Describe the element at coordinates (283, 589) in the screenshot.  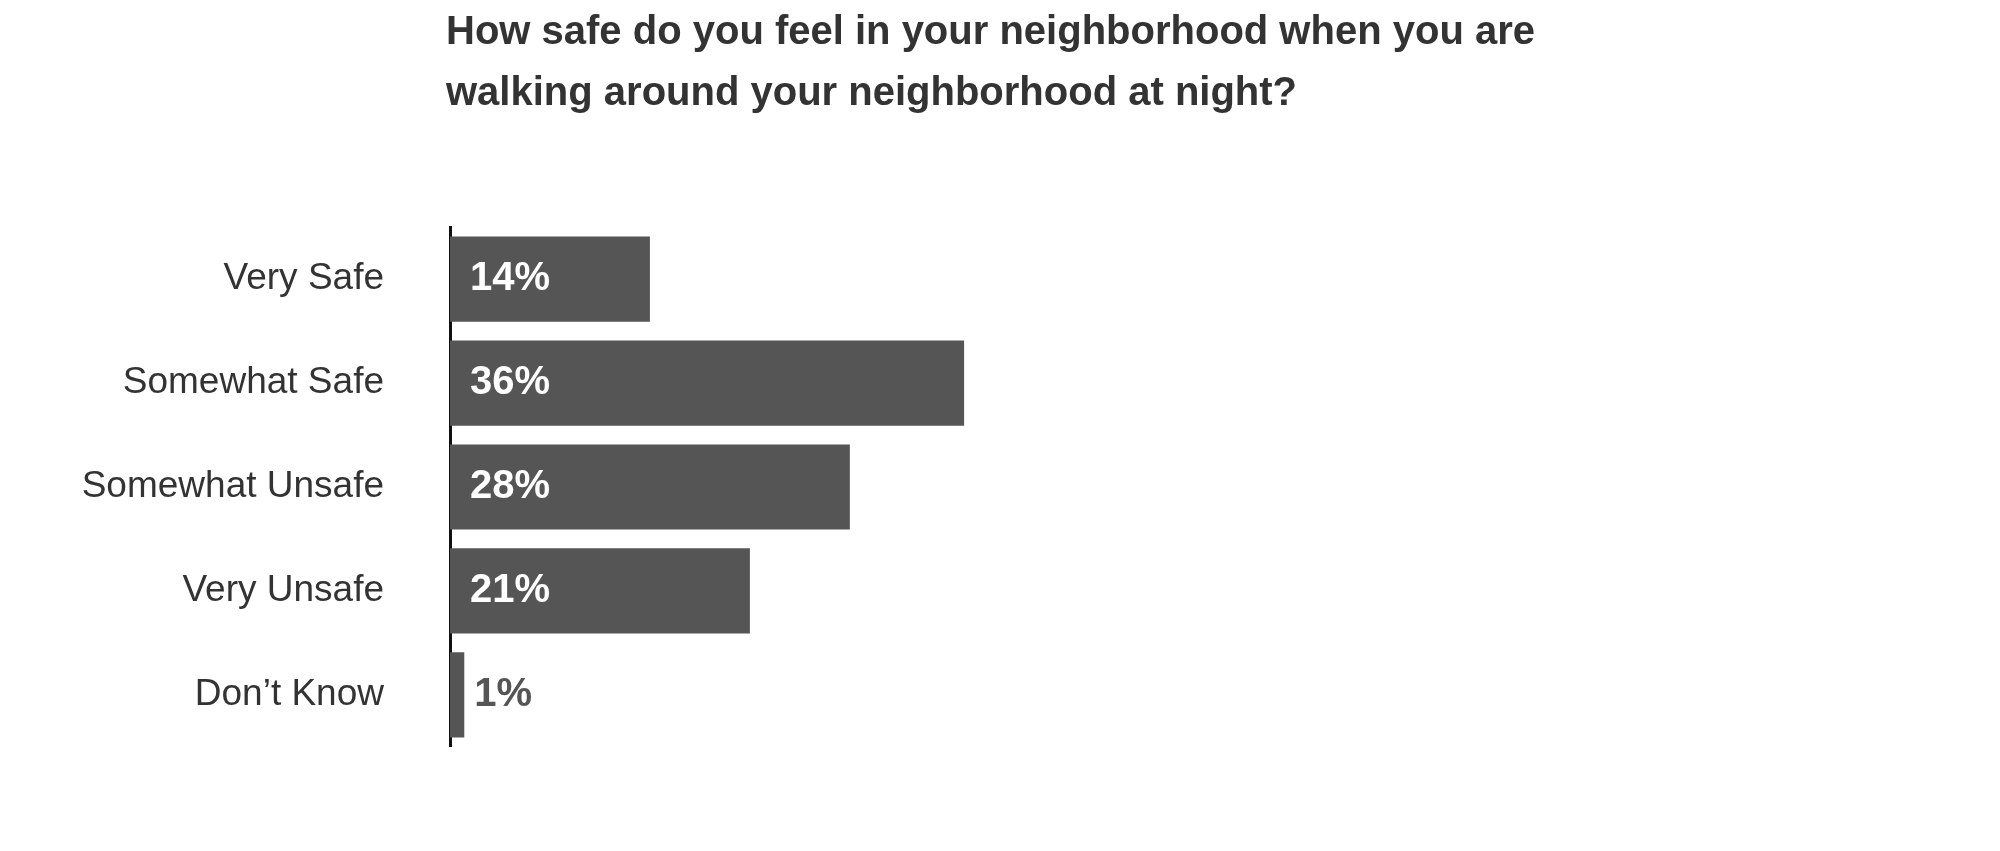
I see `y-tick-label: Very Unsafe` at that location.